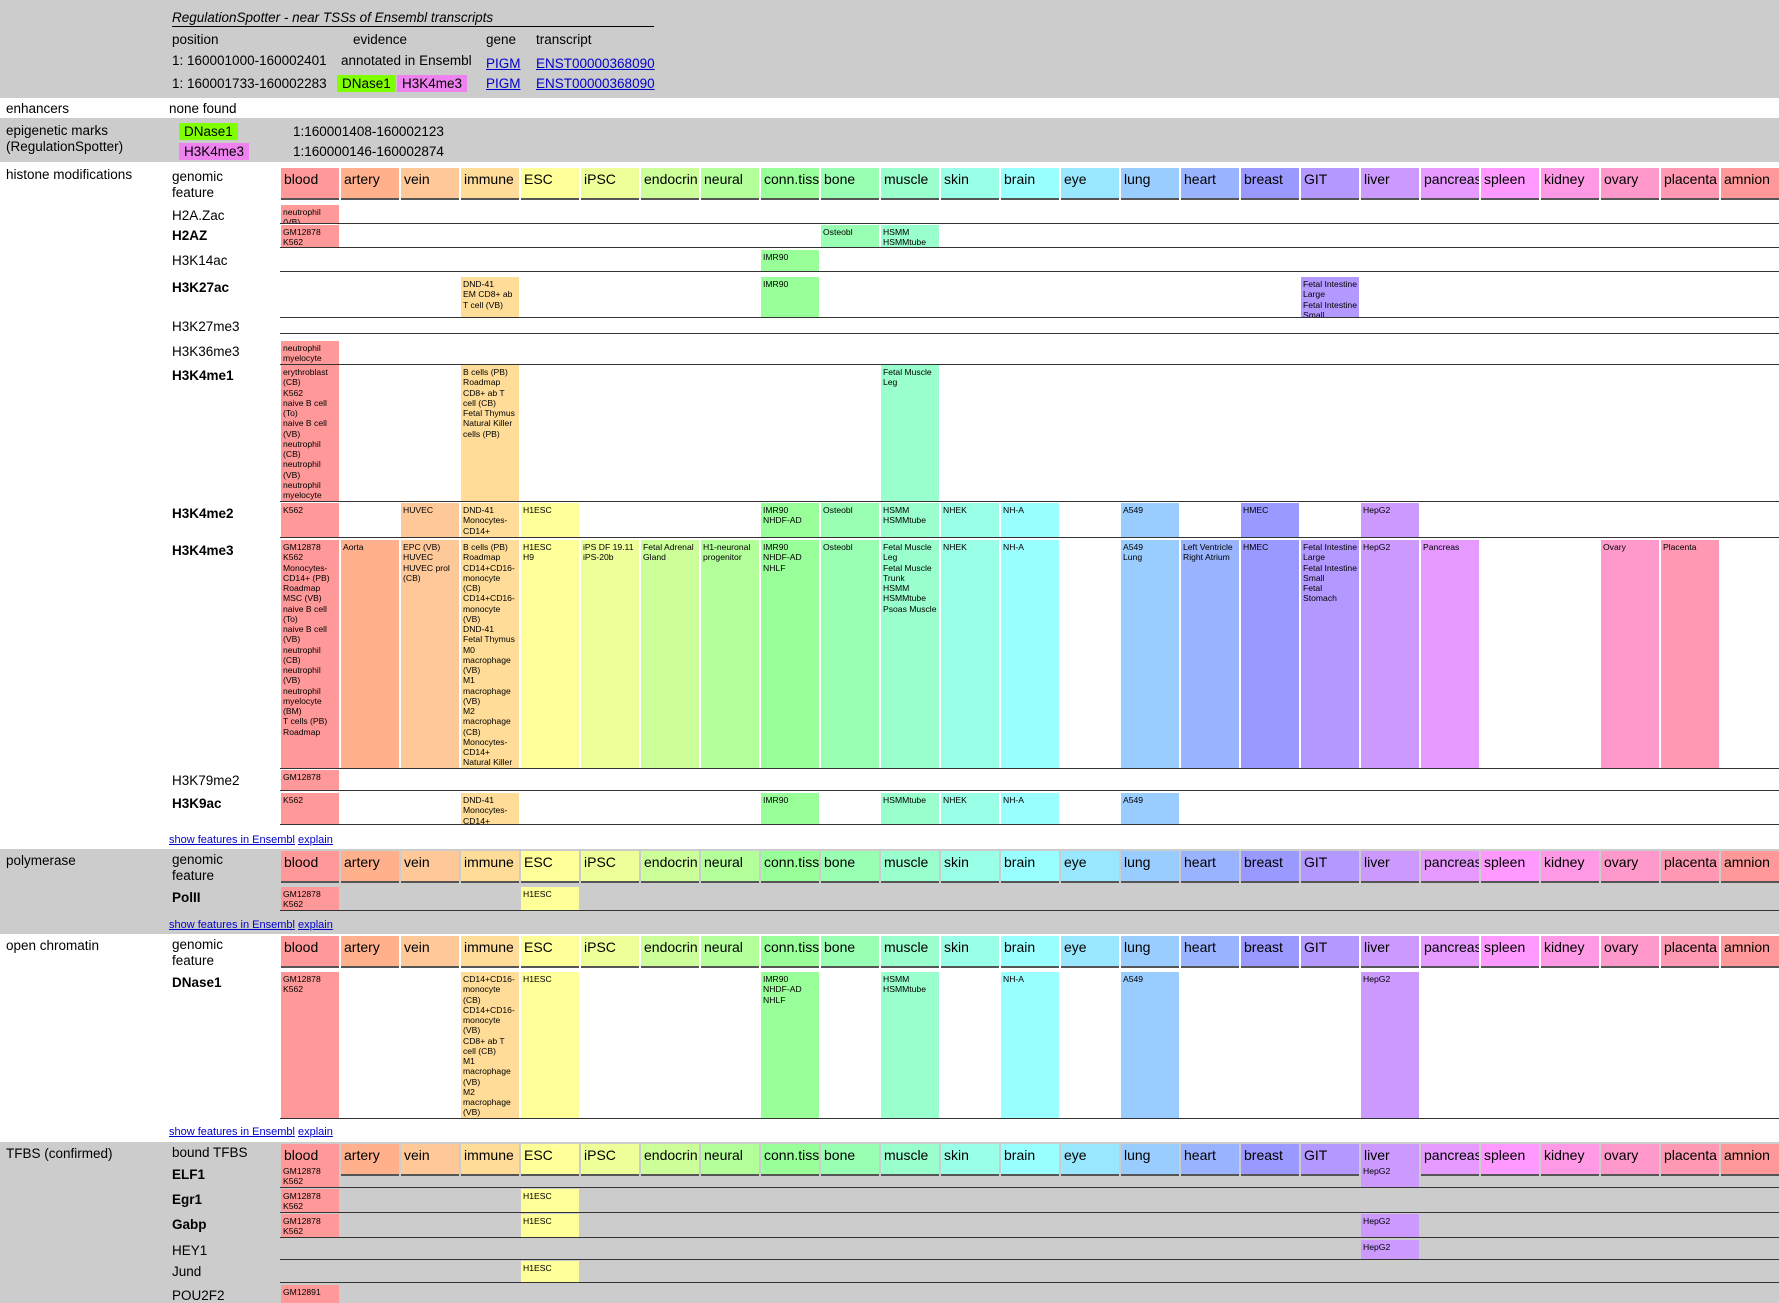 The width and height of the screenshot is (1779, 1303). I want to click on epigenetic-label: epigenetic marks (RegulationSpotter), so click(65, 138).